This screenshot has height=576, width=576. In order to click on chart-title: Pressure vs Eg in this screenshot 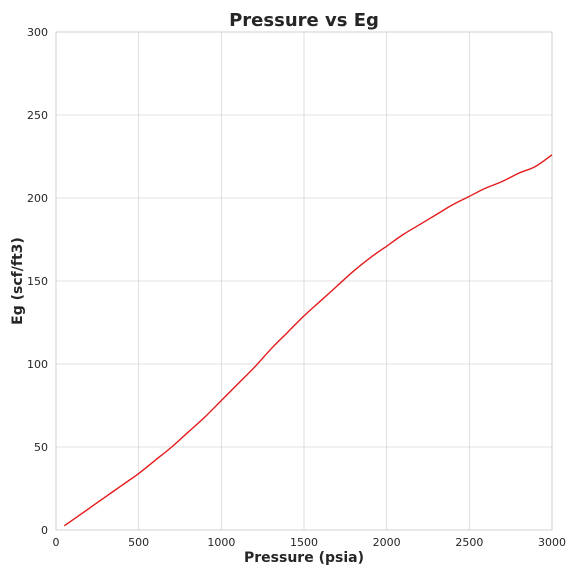, I will do `click(304, 20)`.